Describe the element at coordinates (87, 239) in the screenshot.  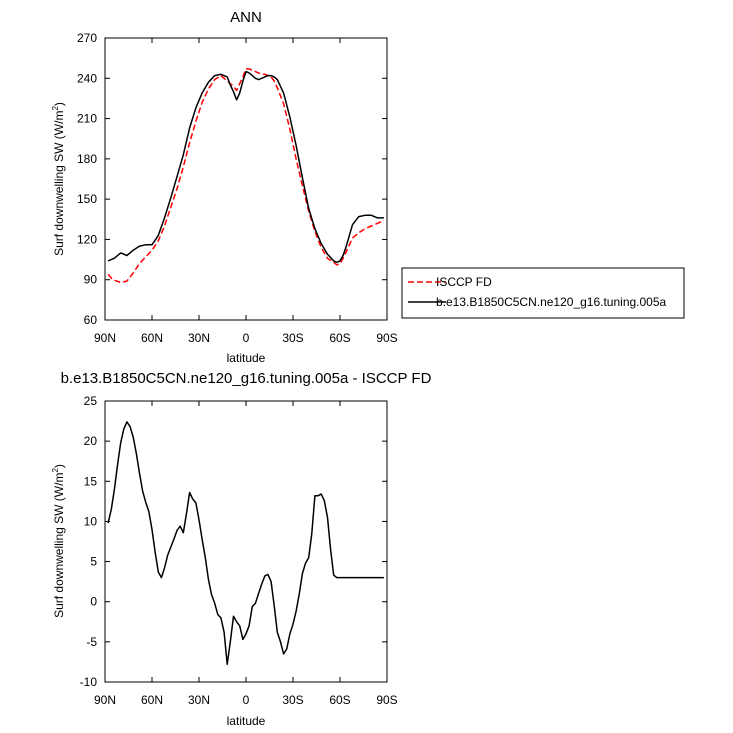
I see `top-y-tick-label: 120` at that location.